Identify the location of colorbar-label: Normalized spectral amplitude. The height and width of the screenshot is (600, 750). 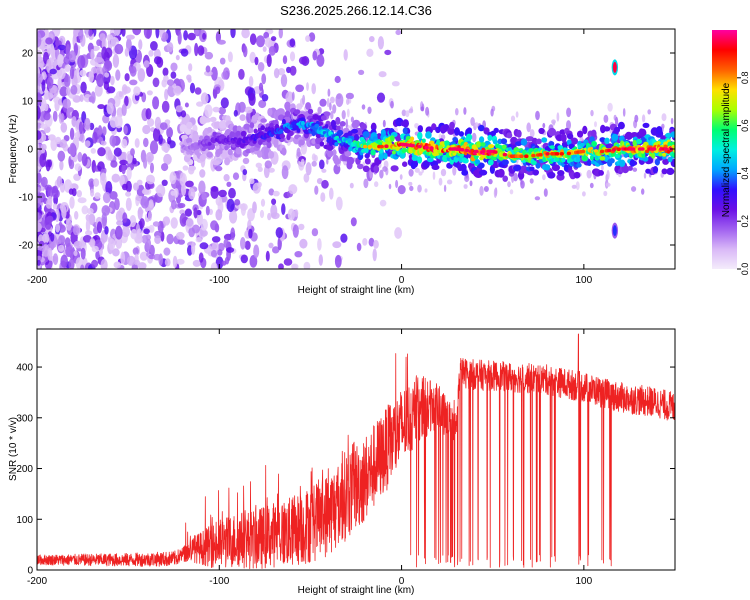
(726, 149).